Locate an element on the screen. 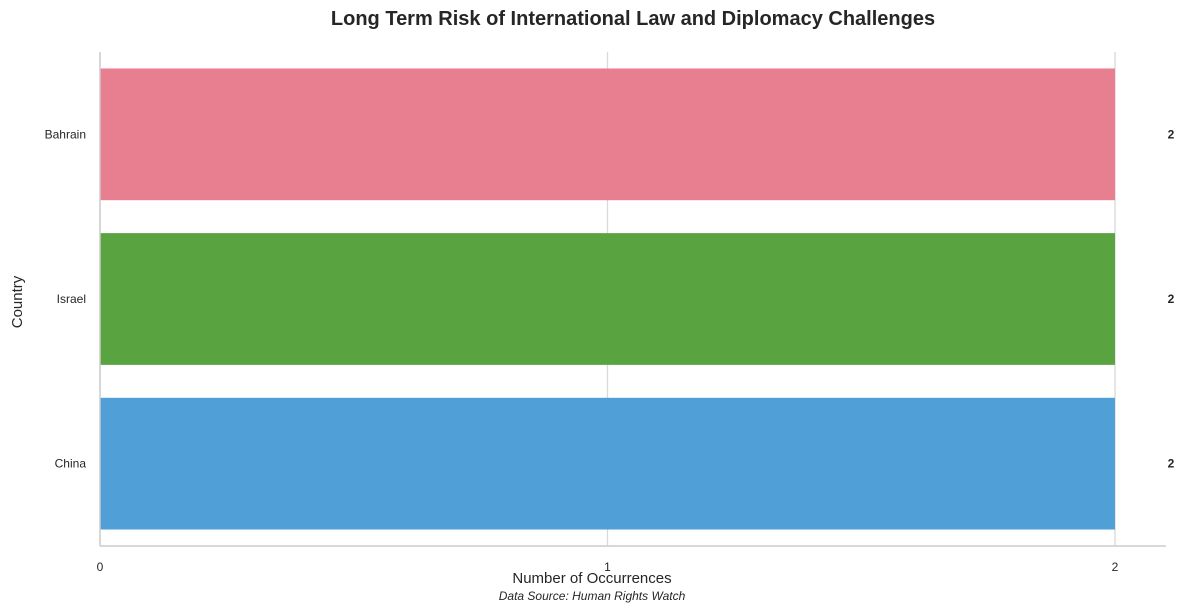  data-label-bahrain: 2 is located at coordinates (1171, 134).